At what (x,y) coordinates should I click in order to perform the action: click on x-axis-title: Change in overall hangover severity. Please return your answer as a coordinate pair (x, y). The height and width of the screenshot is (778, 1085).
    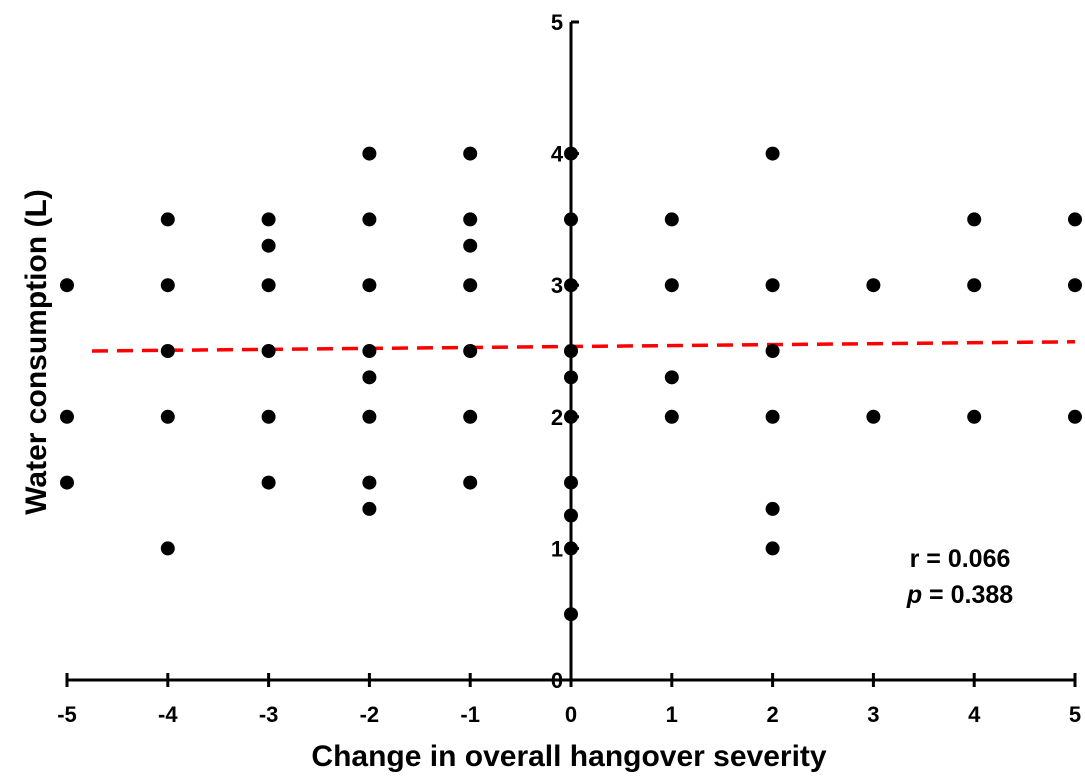
    Looking at the image, I should click on (569, 756).